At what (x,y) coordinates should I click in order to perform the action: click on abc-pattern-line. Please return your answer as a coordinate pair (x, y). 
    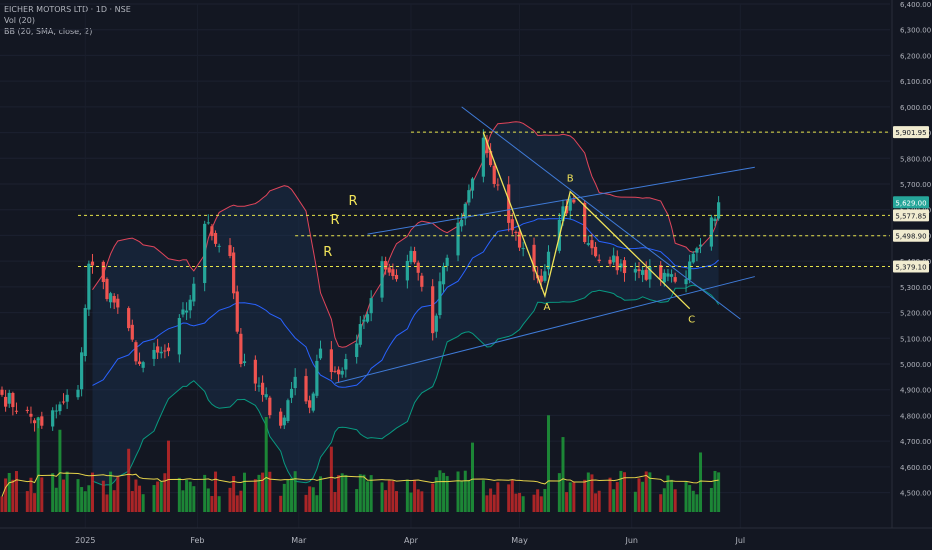
    Looking at the image, I should click on (586, 221).